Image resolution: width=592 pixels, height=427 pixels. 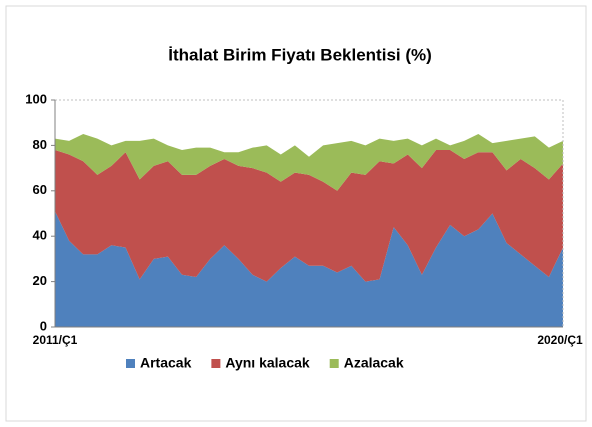 I want to click on area, so click(x=309, y=162).